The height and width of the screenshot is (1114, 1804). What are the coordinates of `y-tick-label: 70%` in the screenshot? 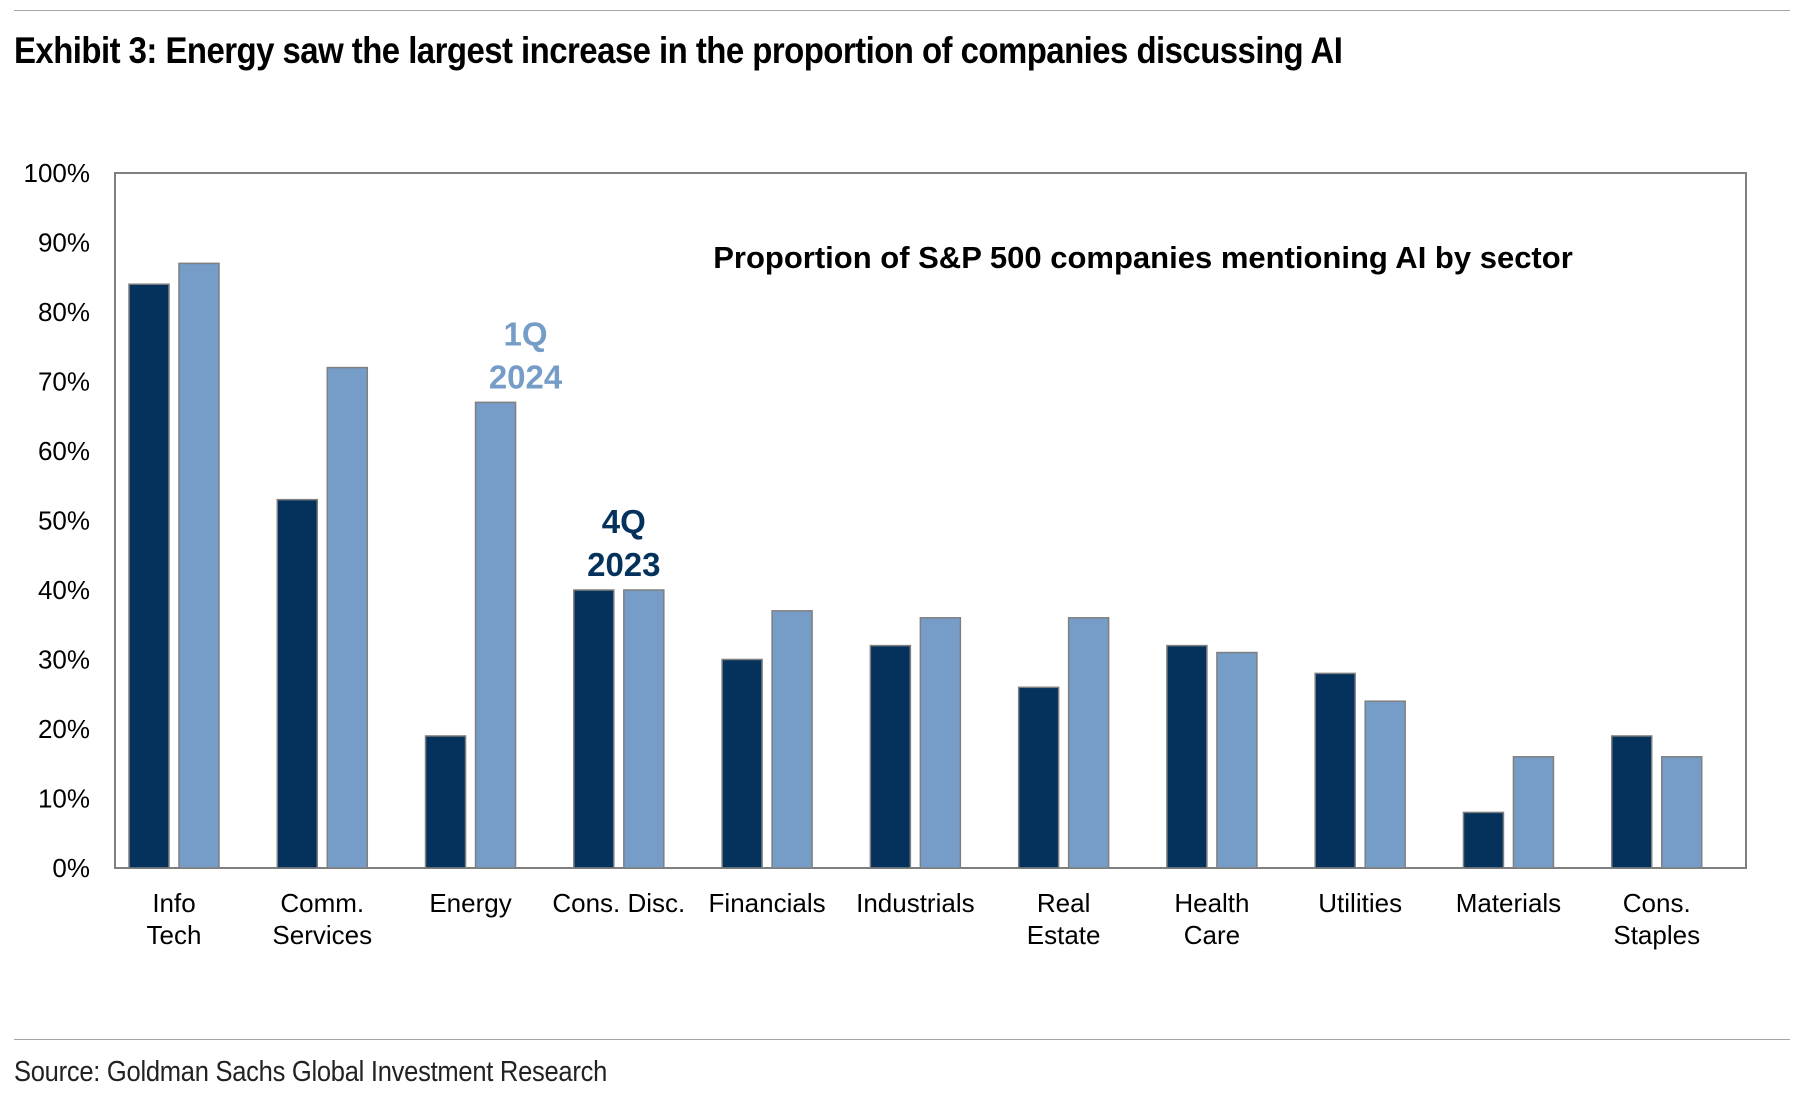 It's located at (64, 382).